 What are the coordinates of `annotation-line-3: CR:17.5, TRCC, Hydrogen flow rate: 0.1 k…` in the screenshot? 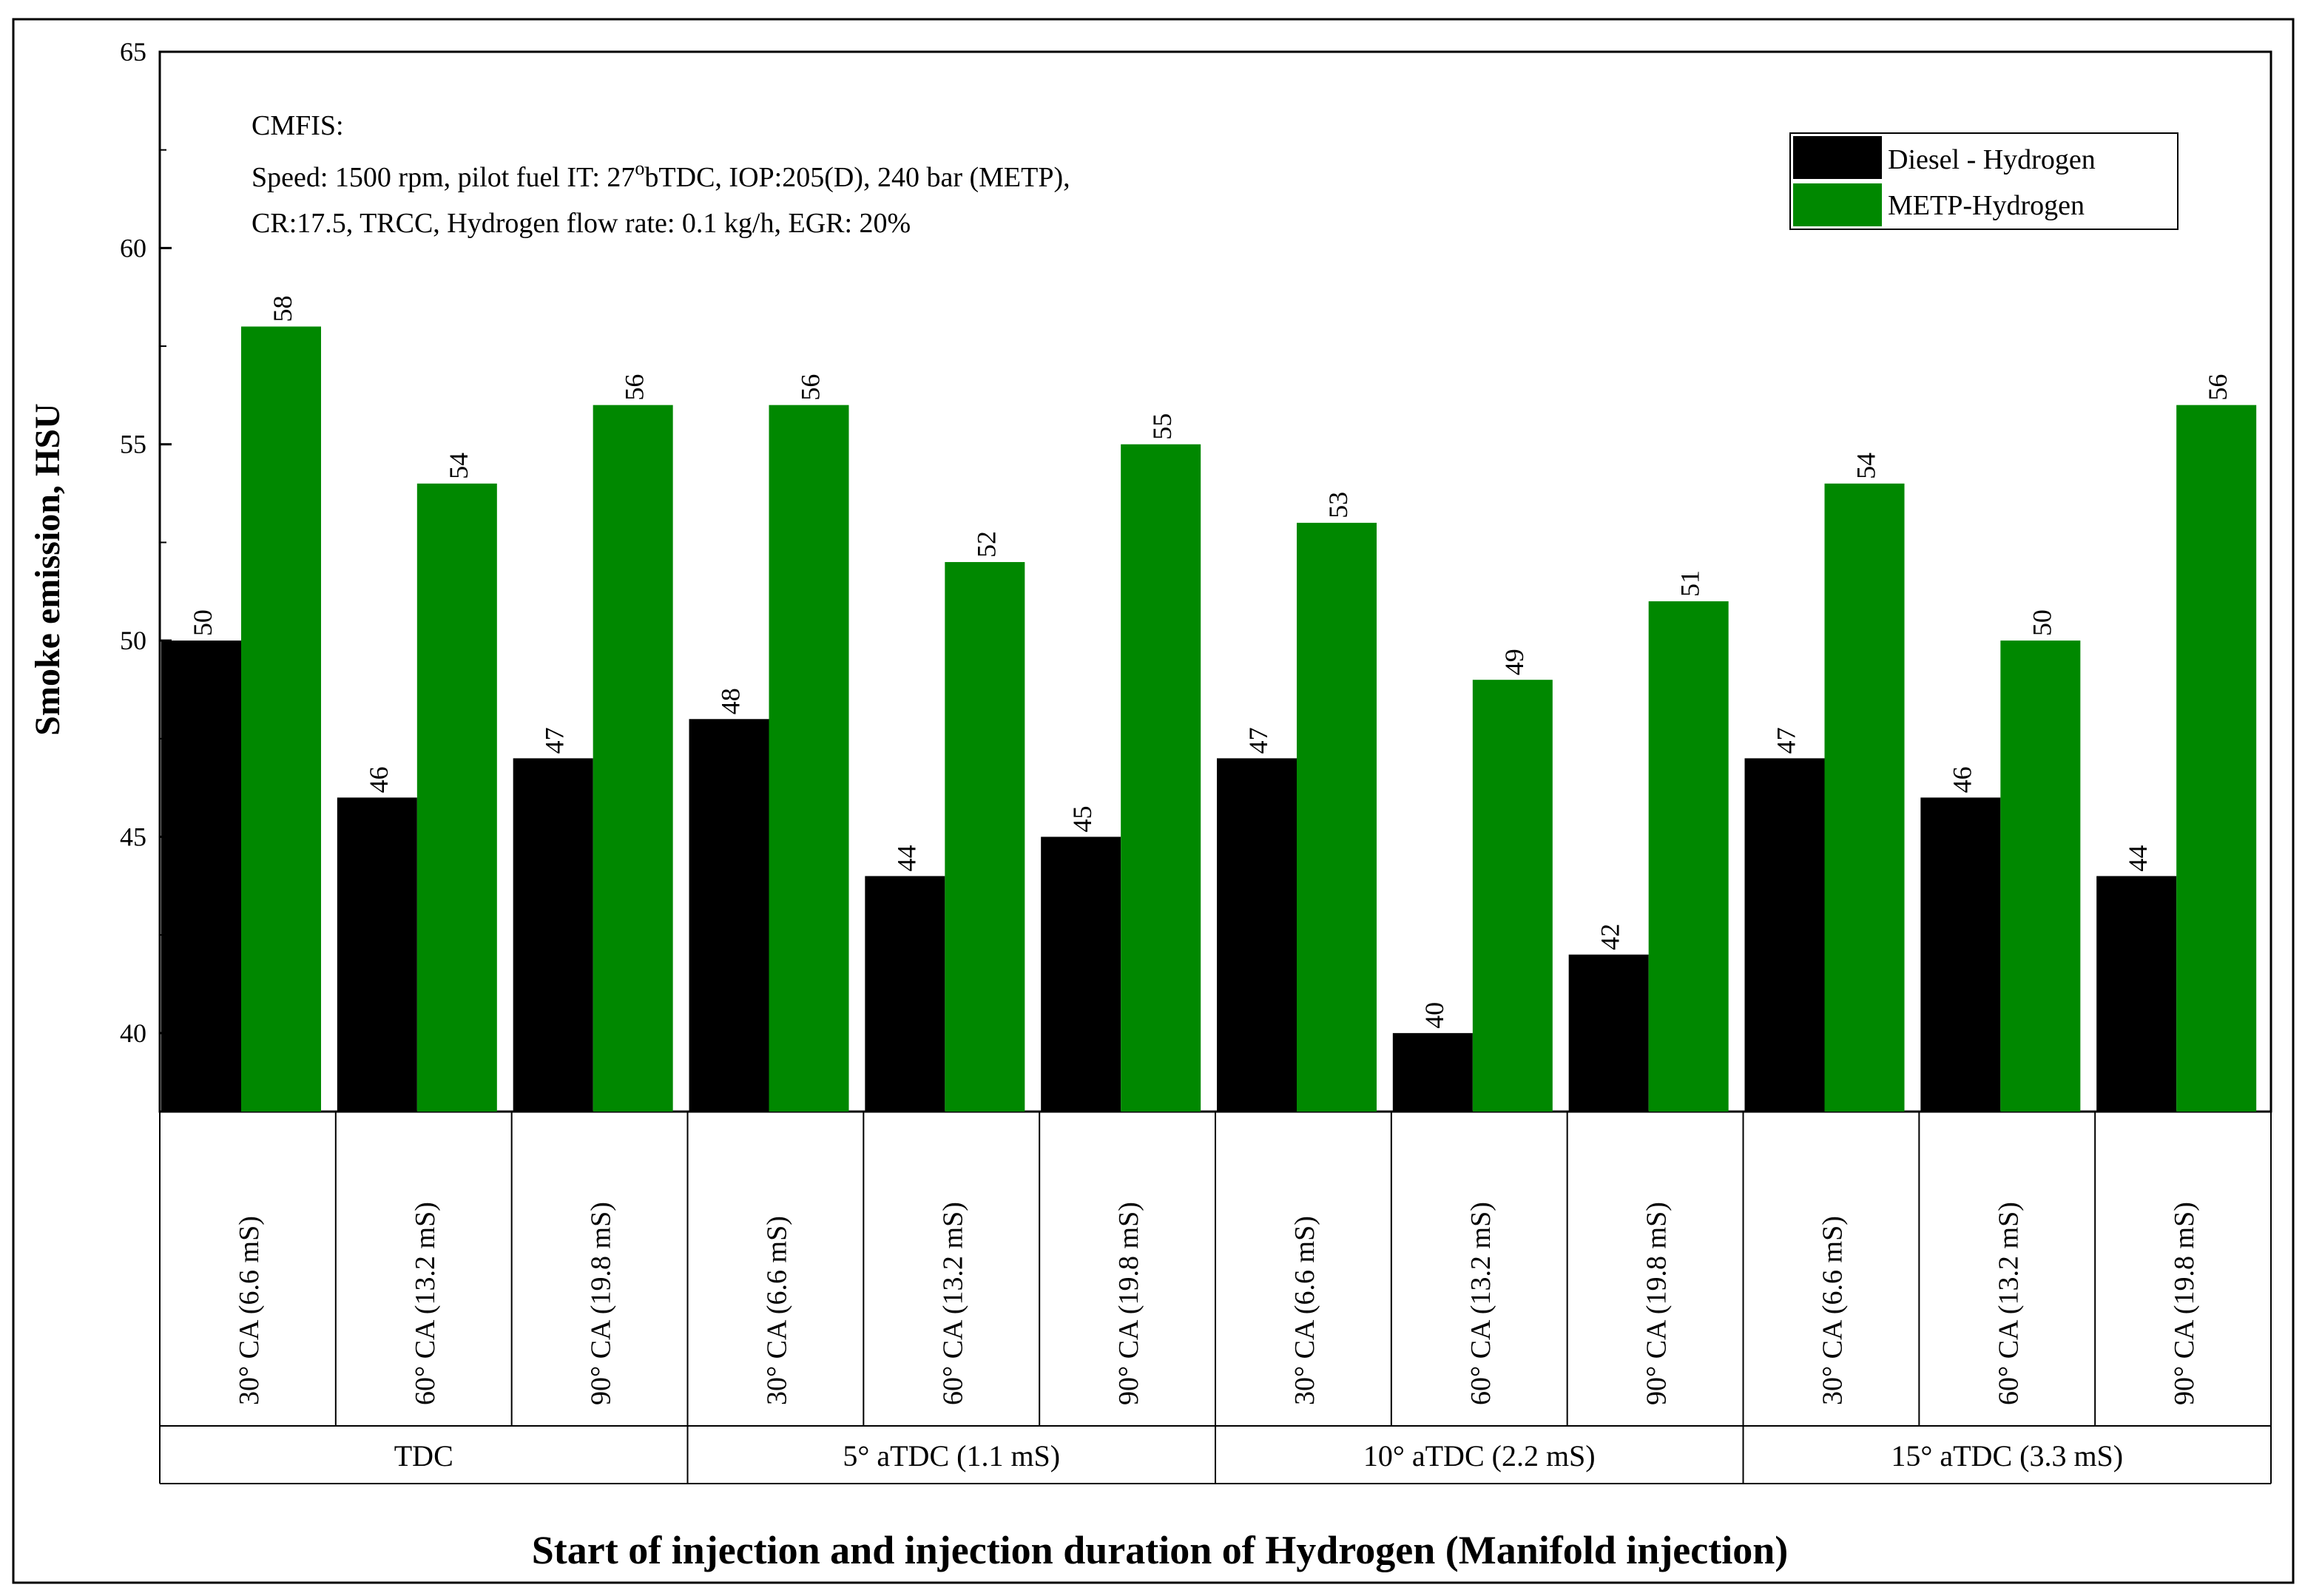 It's located at (581, 223).